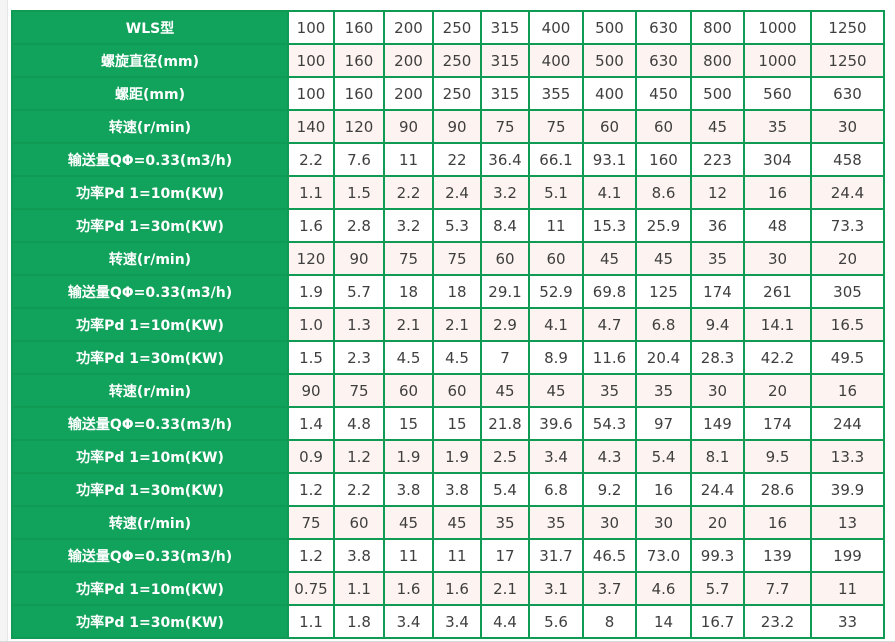 The width and height of the screenshot is (895, 642). What do you see at coordinates (717, 555) in the screenshot?
I see `table-cell: 99.3` at bounding box center [717, 555].